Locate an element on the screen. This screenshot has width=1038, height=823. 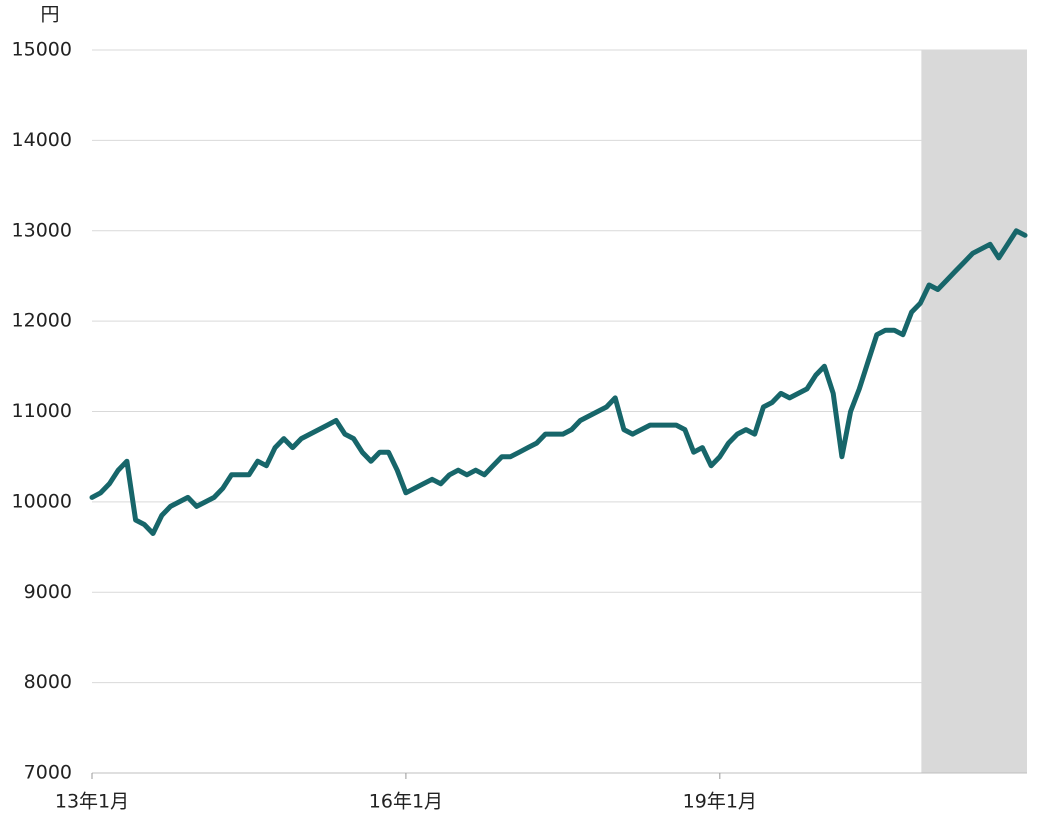
y-tick-label: 13000 is located at coordinates (42, 230).